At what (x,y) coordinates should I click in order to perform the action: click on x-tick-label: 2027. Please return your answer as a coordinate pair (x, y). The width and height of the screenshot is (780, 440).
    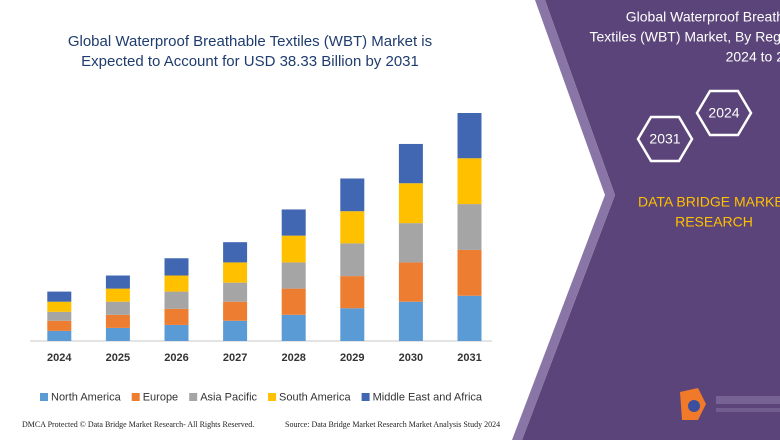
    Looking at the image, I should click on (235, 358).